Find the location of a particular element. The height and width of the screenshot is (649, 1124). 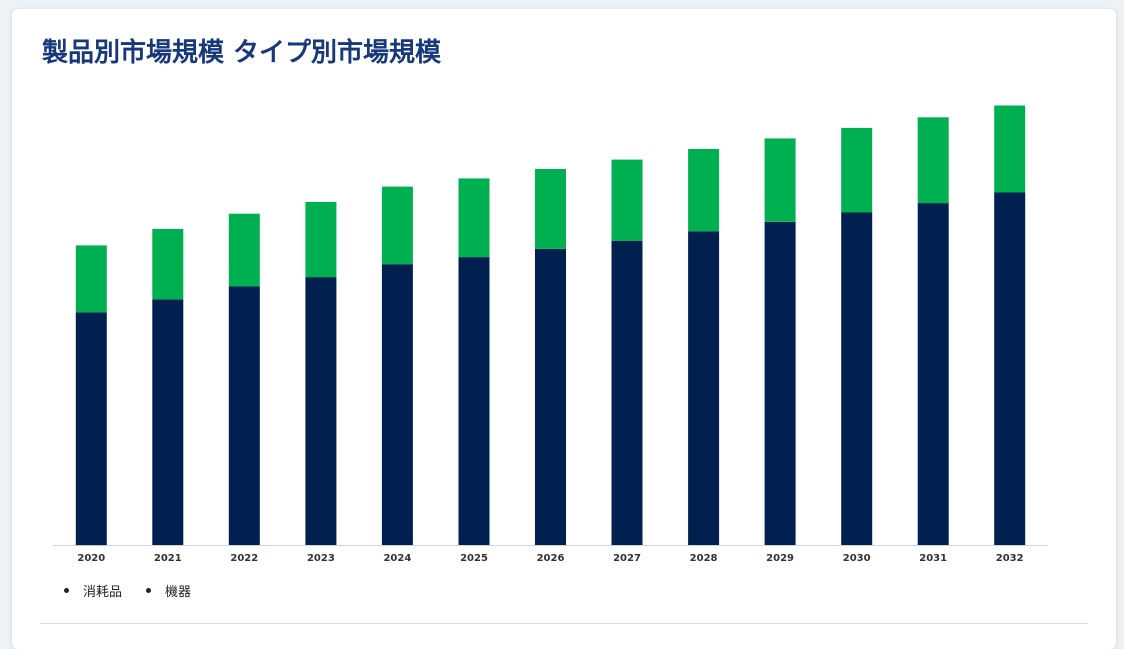

x-tick-label: 2026 is located at coordinates (551, 558).